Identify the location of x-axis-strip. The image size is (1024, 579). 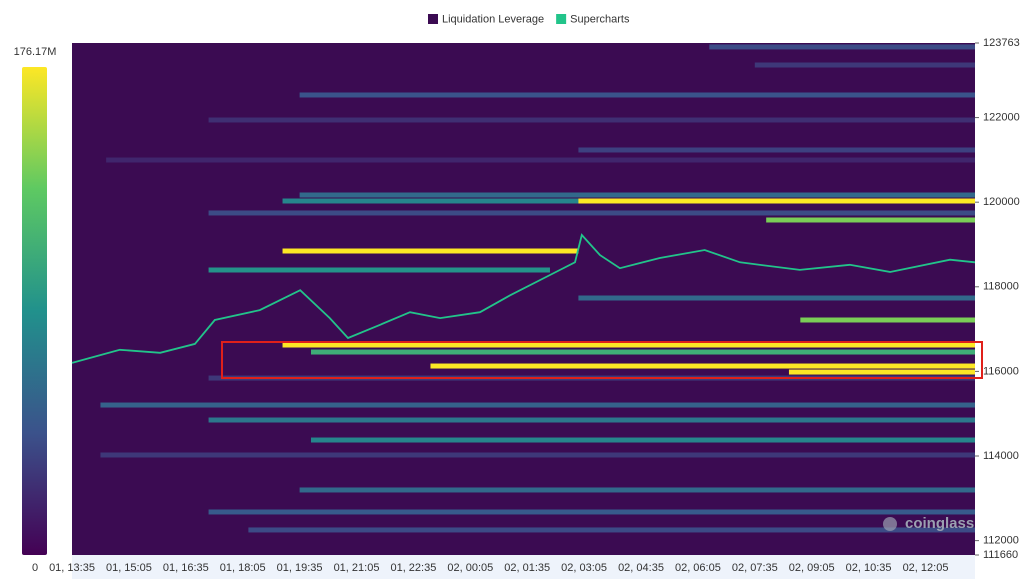
(523, 567).